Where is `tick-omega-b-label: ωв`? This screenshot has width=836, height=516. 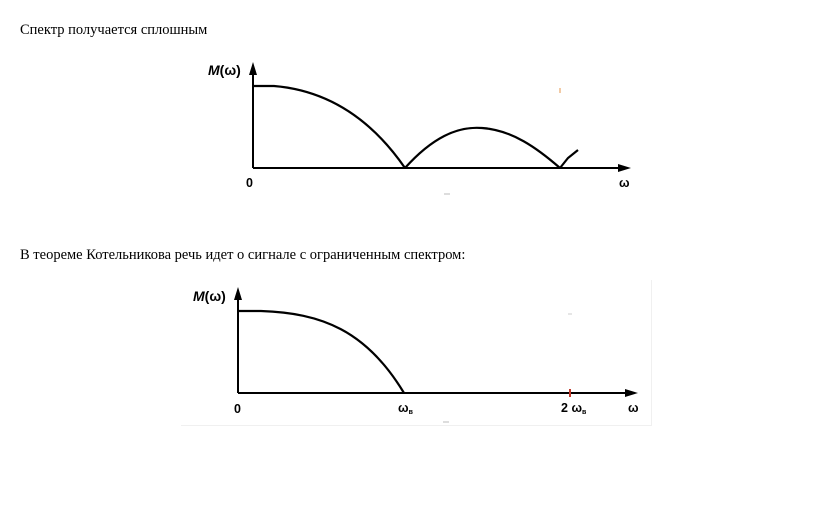
tick-omega-b-label: ωв is located at coordinates (405, 408).